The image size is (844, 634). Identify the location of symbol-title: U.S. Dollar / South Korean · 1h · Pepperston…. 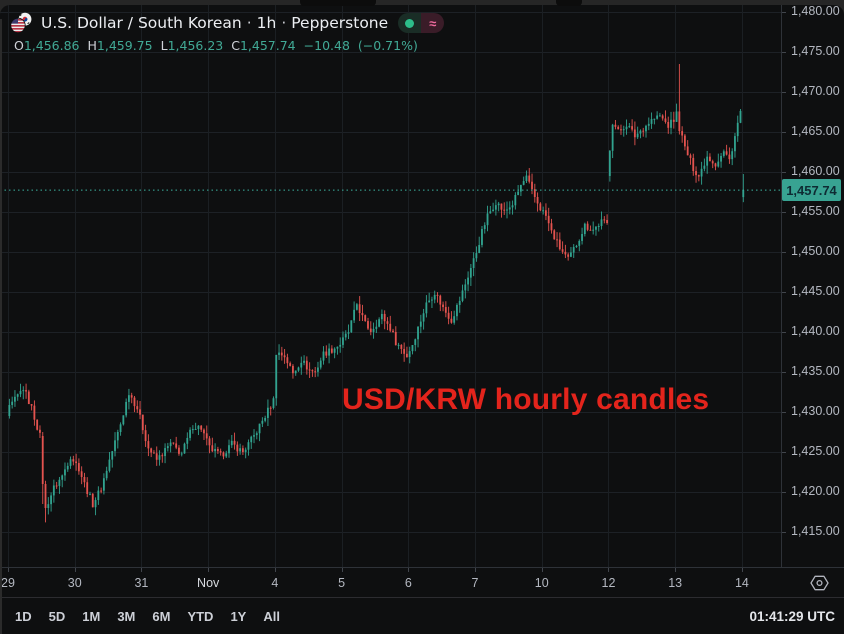
(214, 23).